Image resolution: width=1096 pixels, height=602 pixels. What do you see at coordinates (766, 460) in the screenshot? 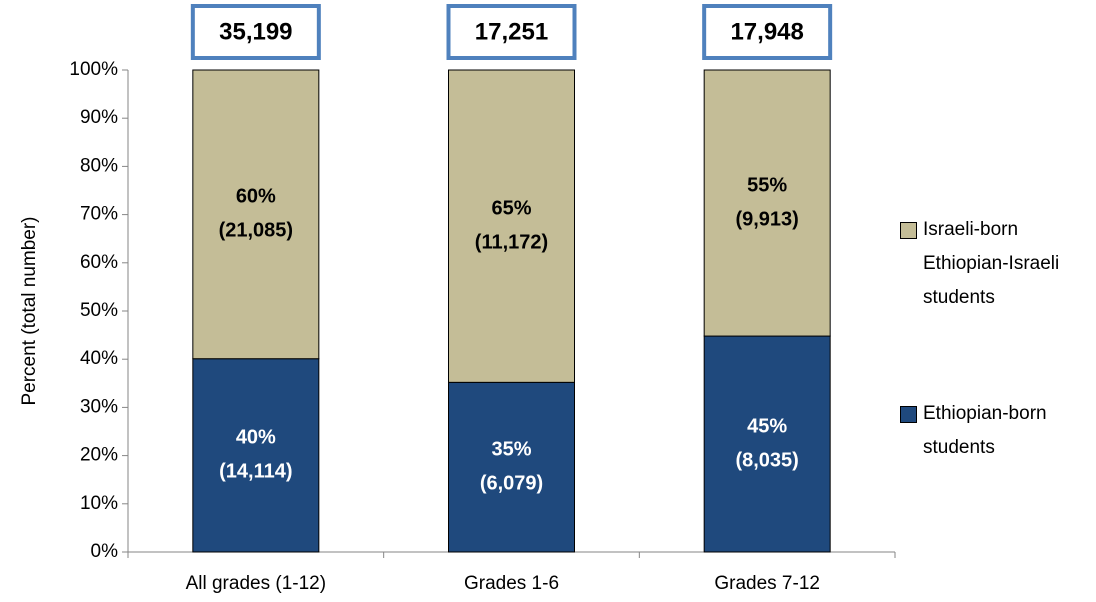
I see `count-label: (8,035)` at bounding box center [766, 460].